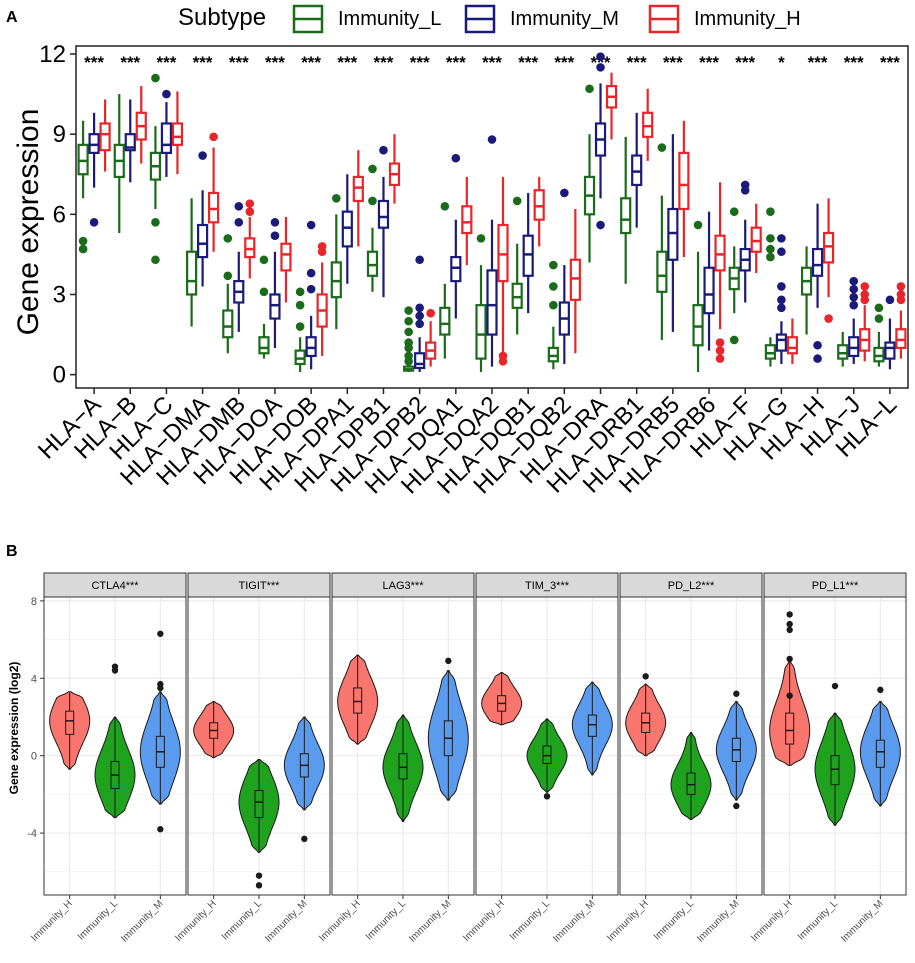  I want to click on y-axis-title-a: Gene expression, so click(28, 222).